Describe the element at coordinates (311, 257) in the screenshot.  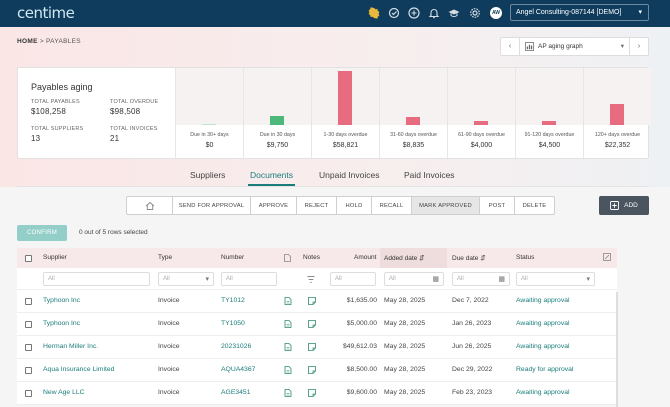
I see `col-notes: Notes` at that location.